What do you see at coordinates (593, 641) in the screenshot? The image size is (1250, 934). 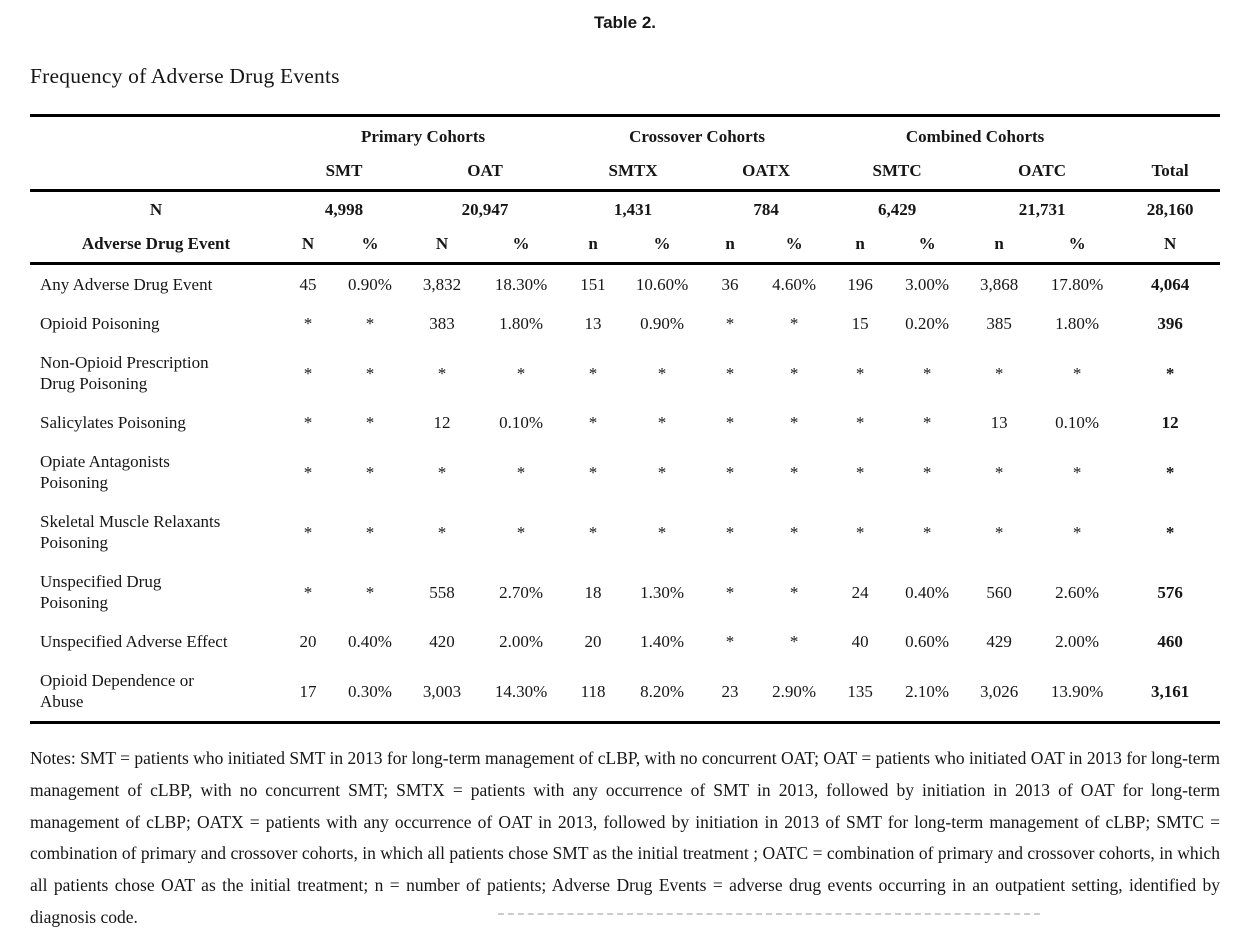 I see `value-cell: 20` at bounding box center [593, 641].